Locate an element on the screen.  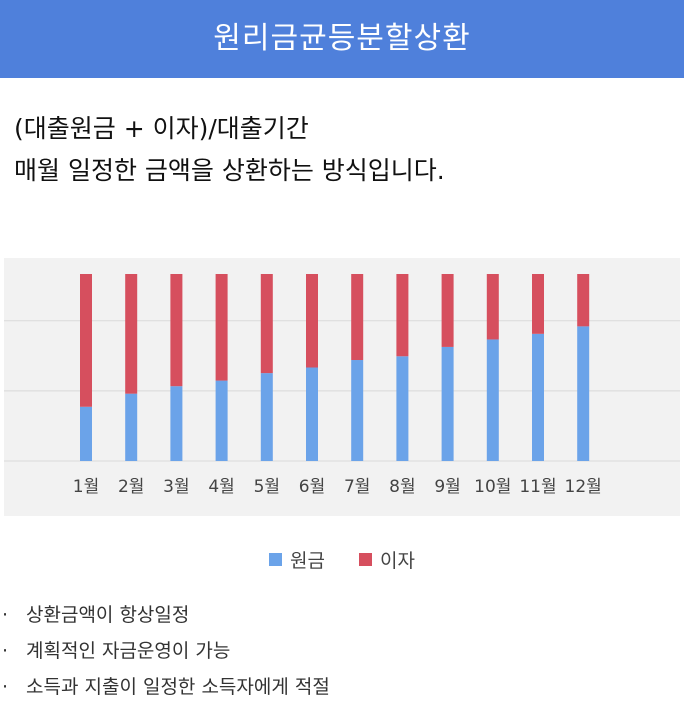
feature-text: 상환금액이 항상일정 is located at coordinates (108, 615).